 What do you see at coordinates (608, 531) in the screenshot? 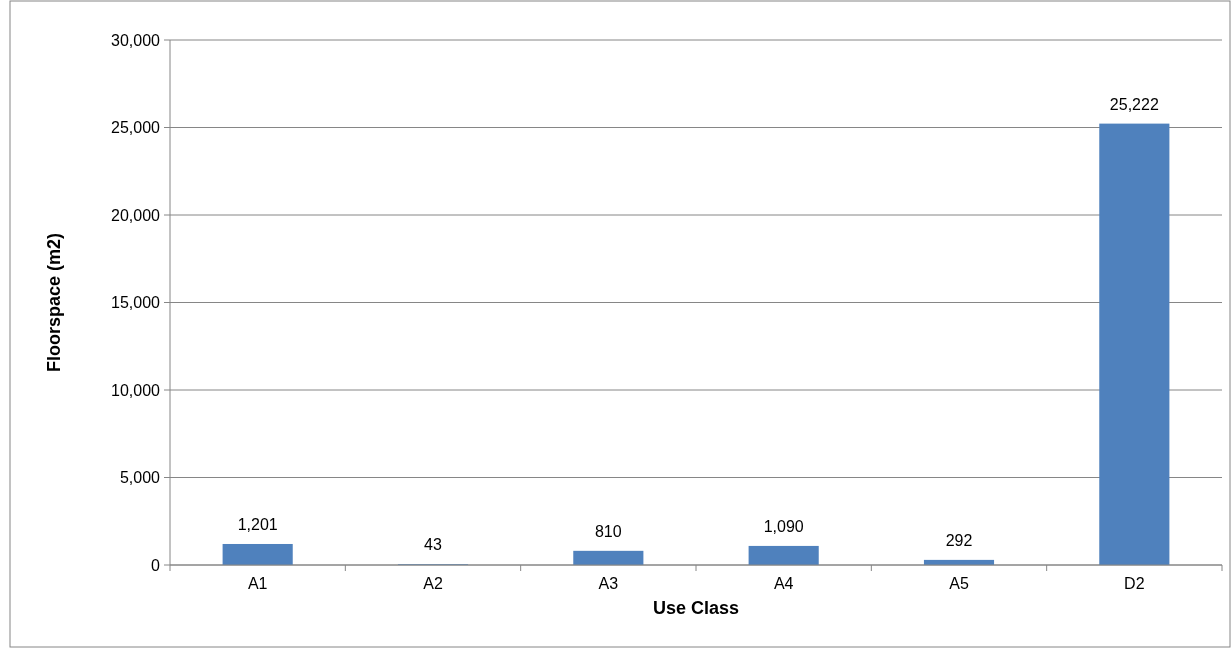
I see `data-label: 810` at bounding box center [608, 531].